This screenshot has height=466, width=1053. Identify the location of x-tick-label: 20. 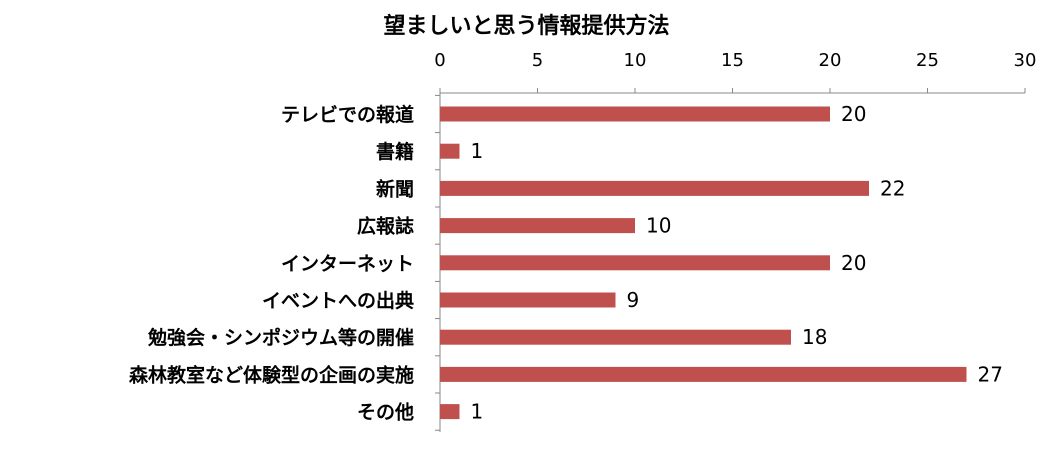
(830, 60).